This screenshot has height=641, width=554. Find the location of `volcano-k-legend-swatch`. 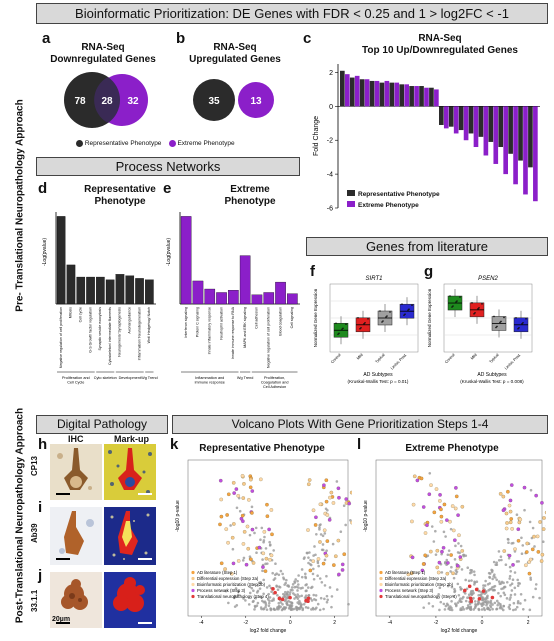

volcano-k-legend-swatch is located at coordinates (193, 572).